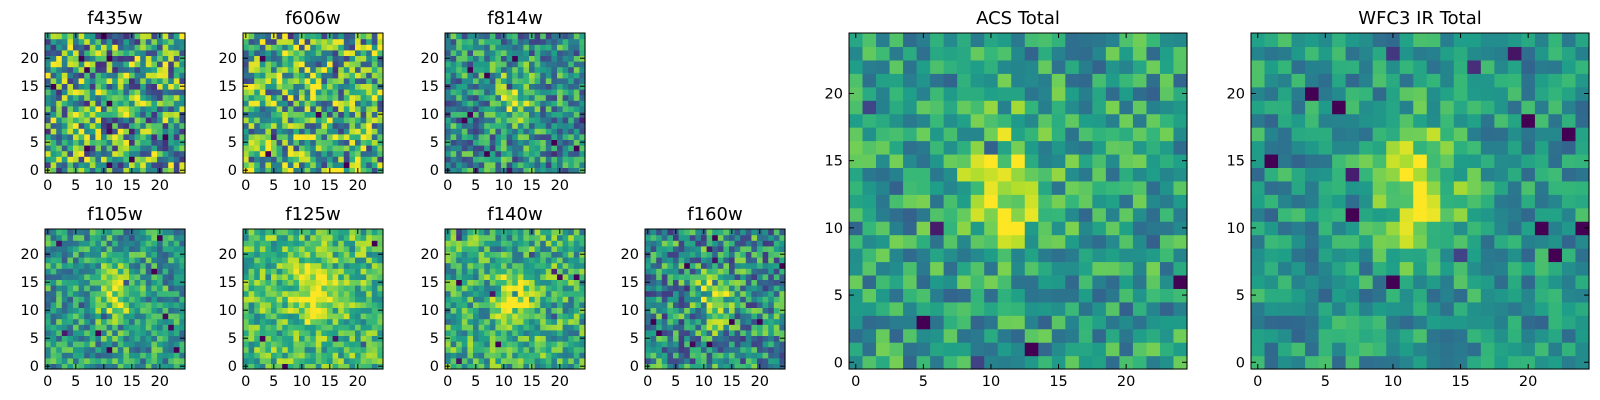 This screenshot has height=400, width=1600. Describe the element at coordinates (560, 186) in the screenshot. I see `x-tick-label: 20` at that location.